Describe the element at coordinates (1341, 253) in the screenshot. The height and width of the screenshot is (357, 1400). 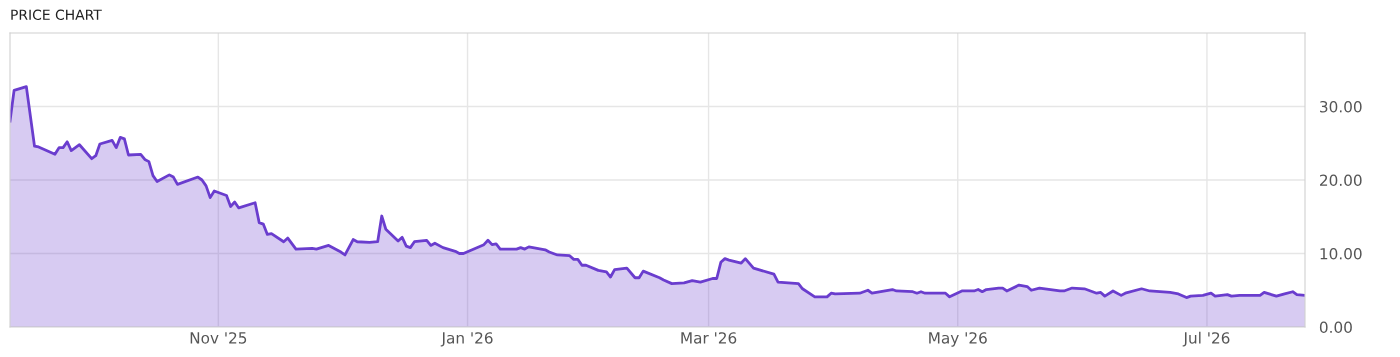
I see `y-tick-label: 10.00` at that location.